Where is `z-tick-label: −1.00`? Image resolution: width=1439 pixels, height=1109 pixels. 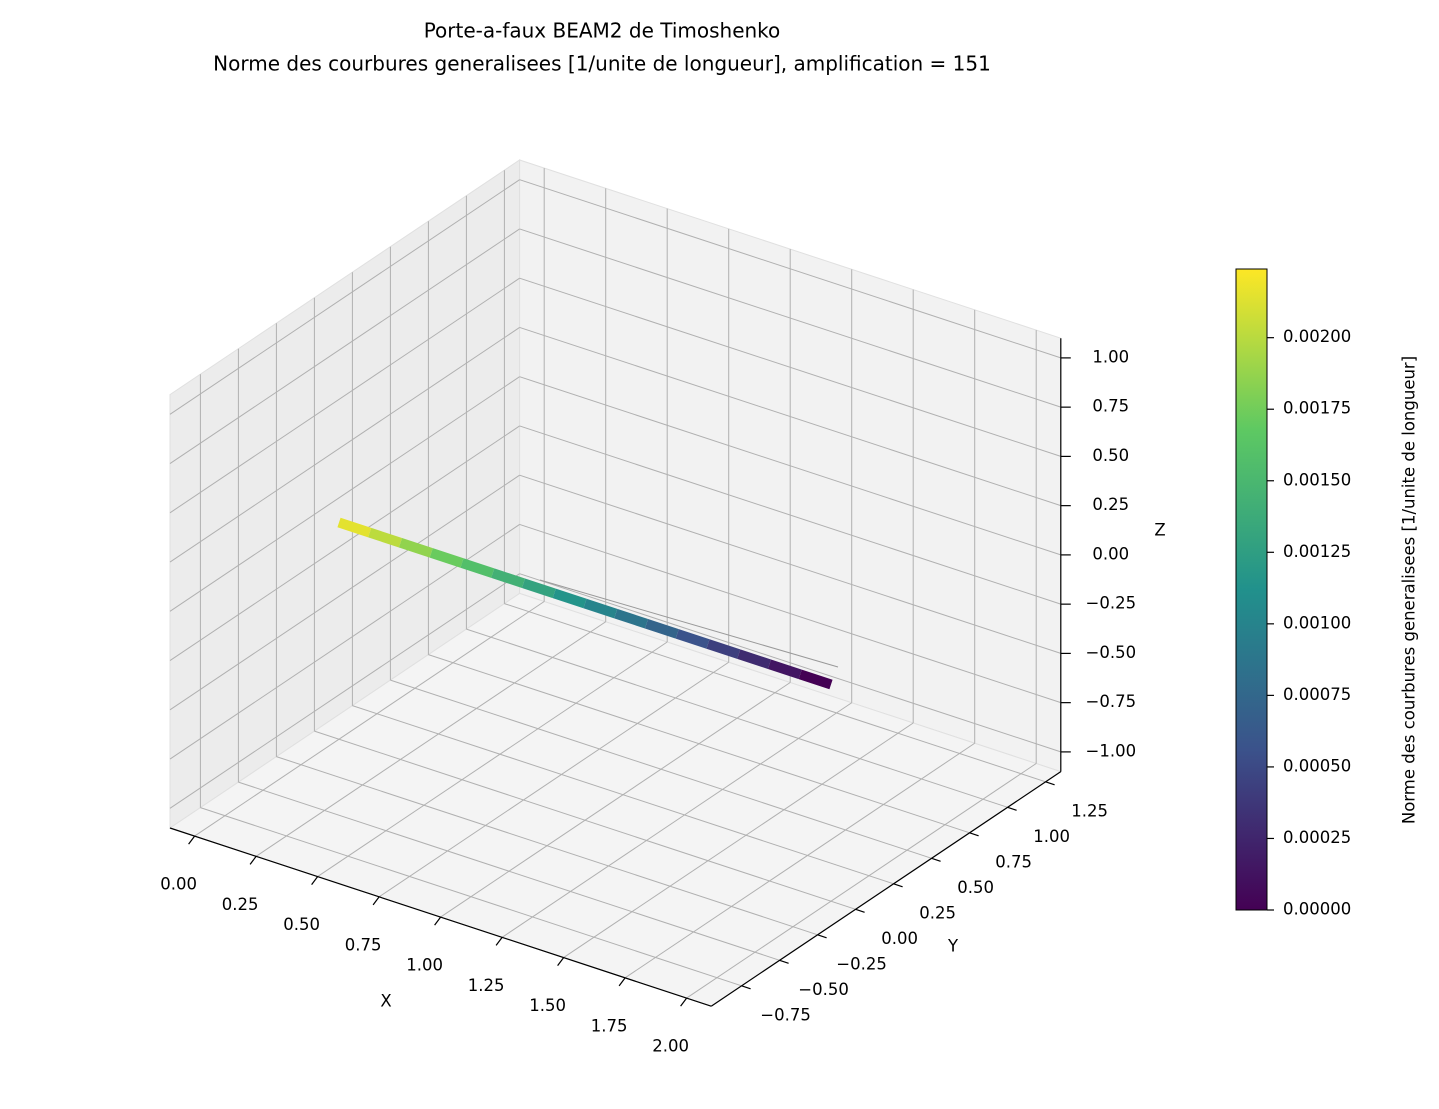 z-tick-label: −1.00 is located at coordinates (1111, 750).